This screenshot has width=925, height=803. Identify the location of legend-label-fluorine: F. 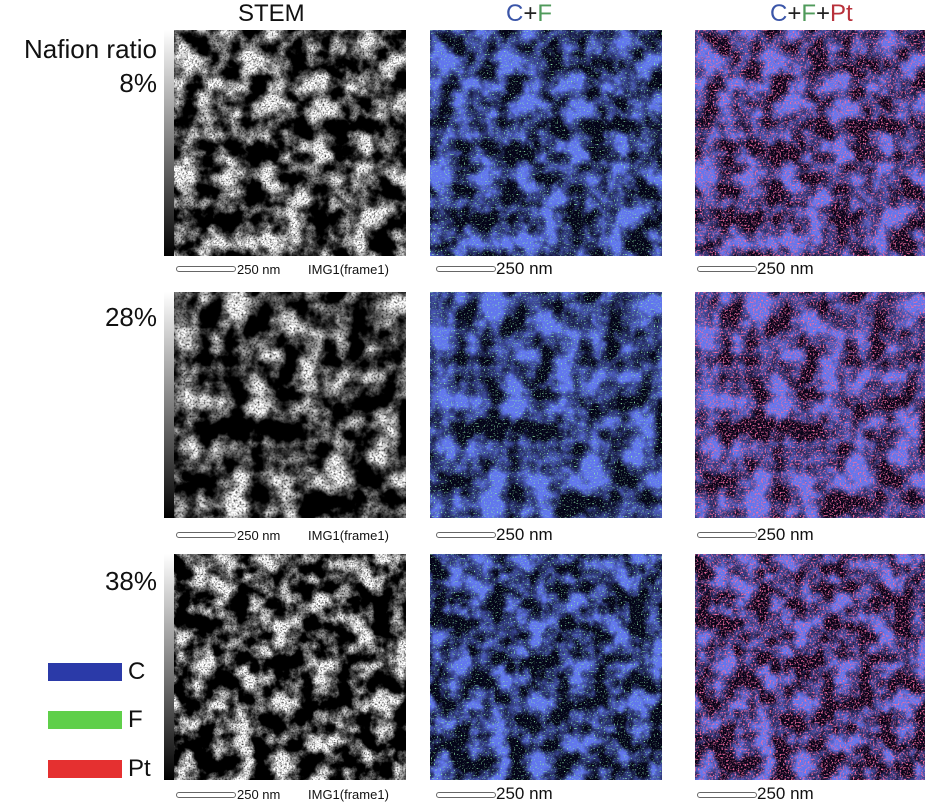
(135, 719).